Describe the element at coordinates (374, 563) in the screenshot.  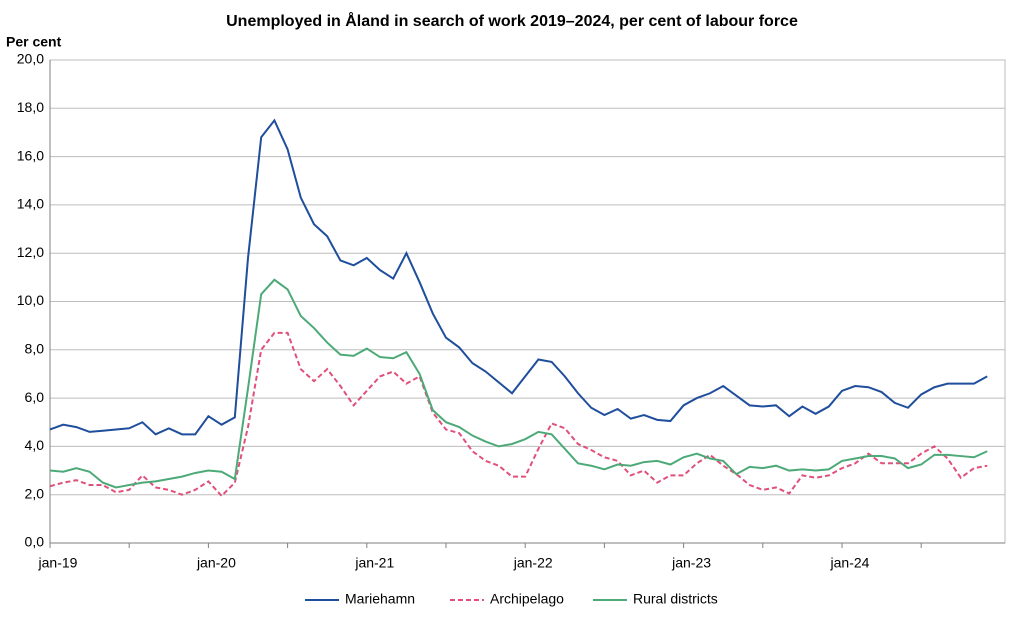
I see `x-tick-label: jan-21` at that location.